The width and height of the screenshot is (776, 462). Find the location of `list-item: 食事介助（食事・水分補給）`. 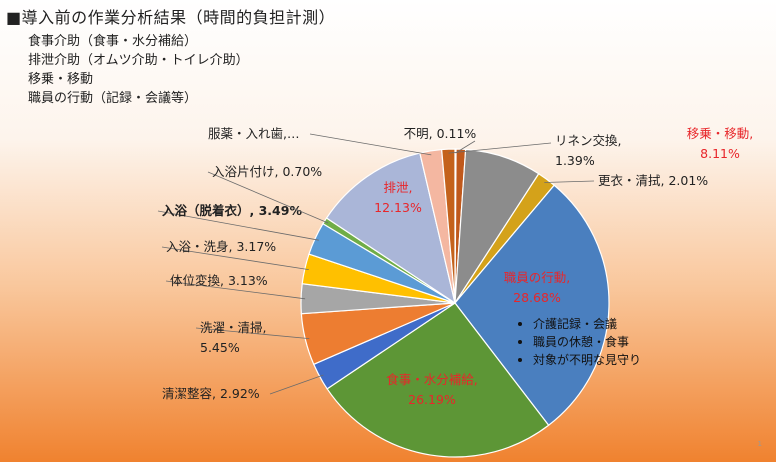

list-item: 食事介助（食事・水分補給） is located at coordinates (113, 41).